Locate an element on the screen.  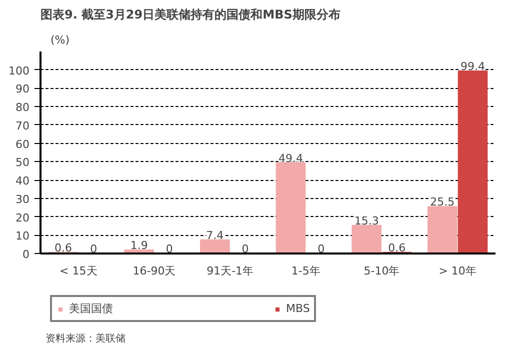
data-label: 99.4 is located at coordinates (473, 66).